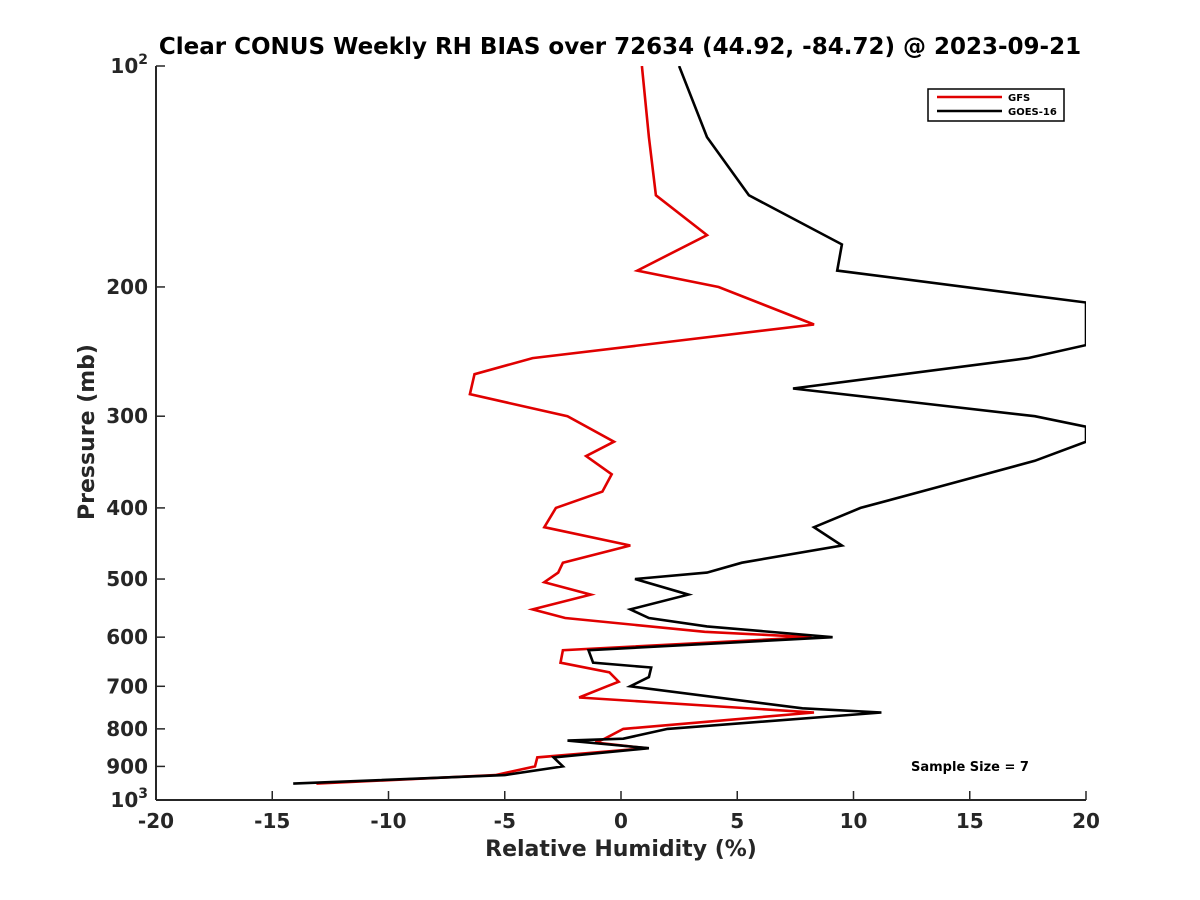  Describe the element at coordinates (272, 821) in the screenshot. I see `x-tick-label: -15` at that location.